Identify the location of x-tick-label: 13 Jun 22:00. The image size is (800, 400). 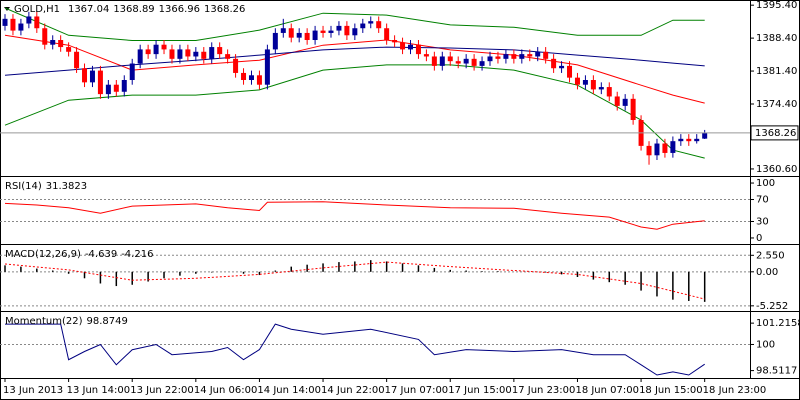
(162, 390).